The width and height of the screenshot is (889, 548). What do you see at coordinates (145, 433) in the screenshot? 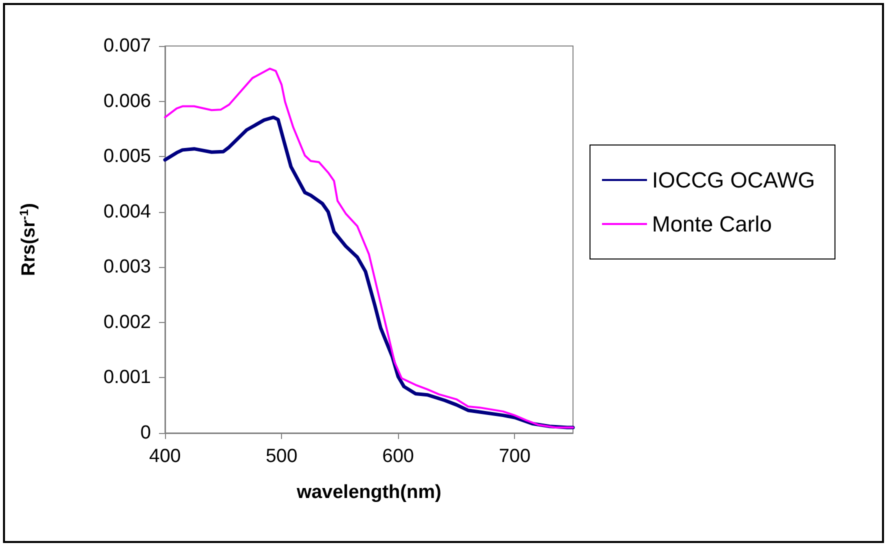
I see `y-tick-label: 0` at bounding box center [145, 433].